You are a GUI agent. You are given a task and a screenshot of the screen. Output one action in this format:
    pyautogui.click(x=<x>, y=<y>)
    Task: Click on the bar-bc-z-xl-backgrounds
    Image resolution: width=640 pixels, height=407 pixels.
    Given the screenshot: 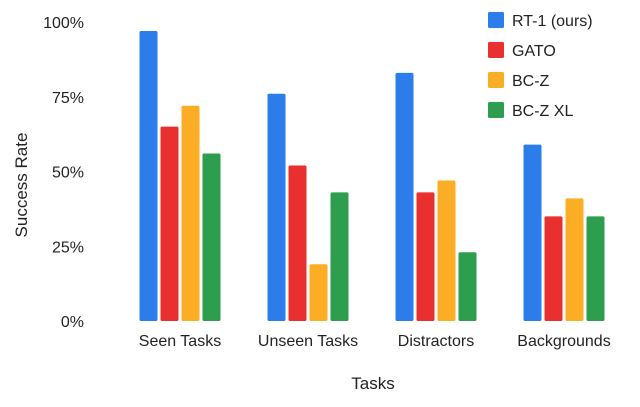 What is the action you would take?
    pyautogui.click(x=595, y=268)
    